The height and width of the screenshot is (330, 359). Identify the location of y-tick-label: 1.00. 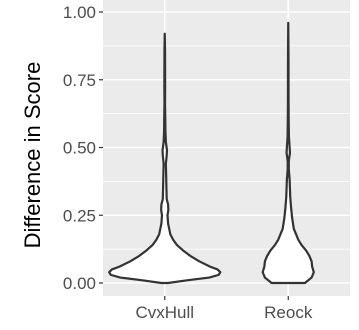
(79, 12).